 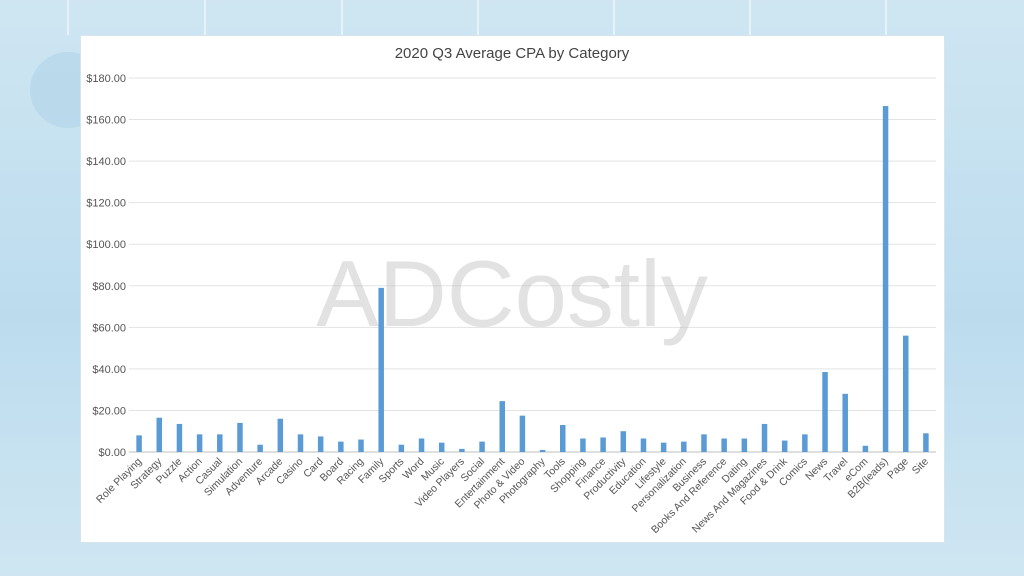 I want to click on y-tick-label: $80.00, so click(x=109, y=287).